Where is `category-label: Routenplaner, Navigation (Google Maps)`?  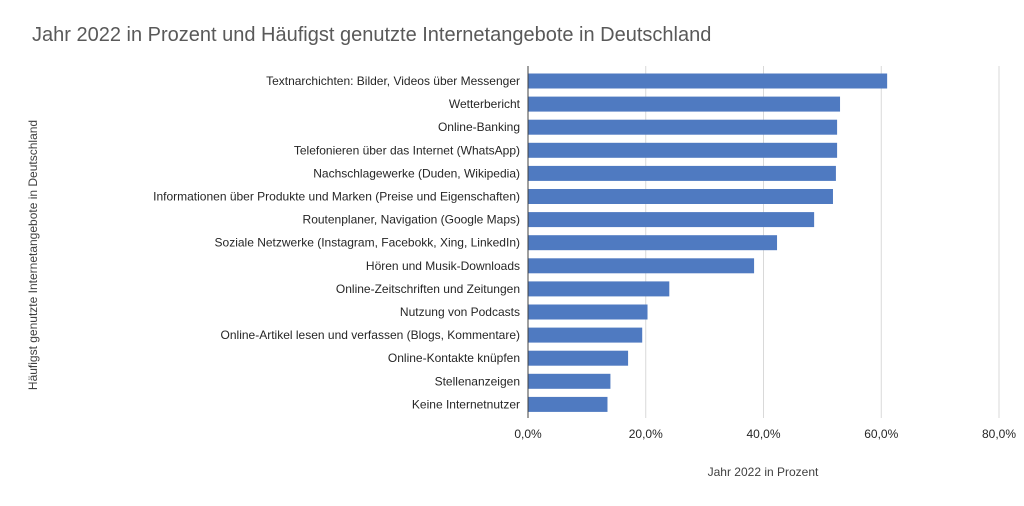
category-label: Routenplaner, Navigation (Google Maps) is located at coordinates (411, 220).